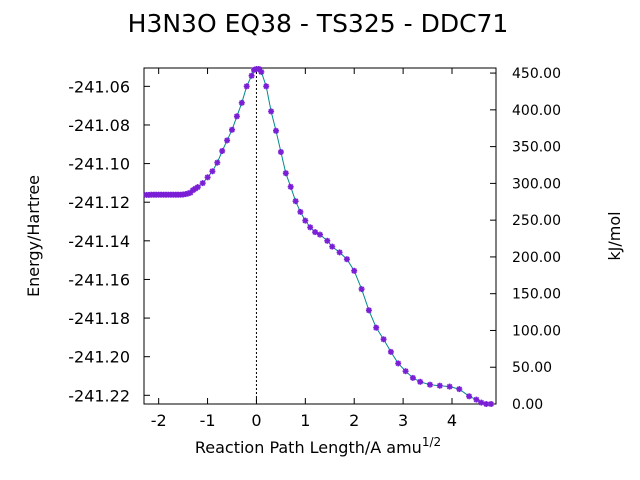 The height and width of the screenshot is (480, 640). I want to click on y-tick-label: -241.18, so click(99, 318).